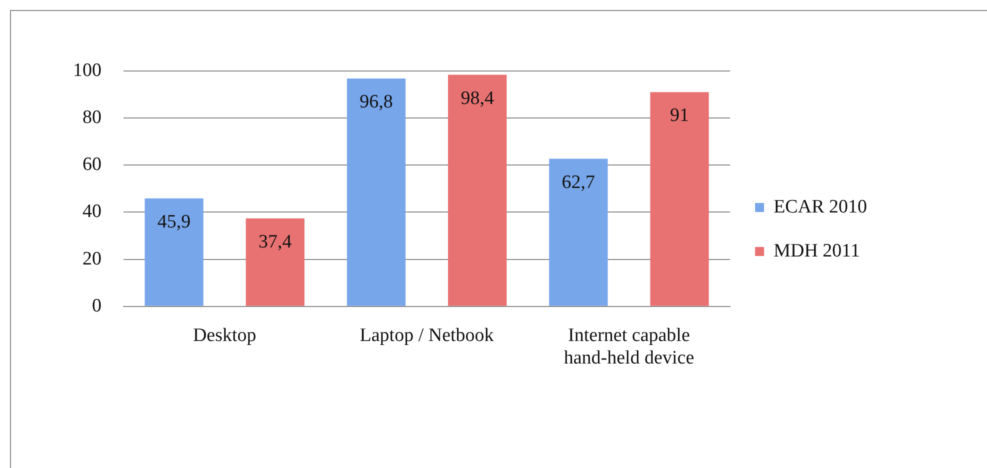 The image size is (987, 468). I want to click on y-tick-label: 40, so click(92, 211).